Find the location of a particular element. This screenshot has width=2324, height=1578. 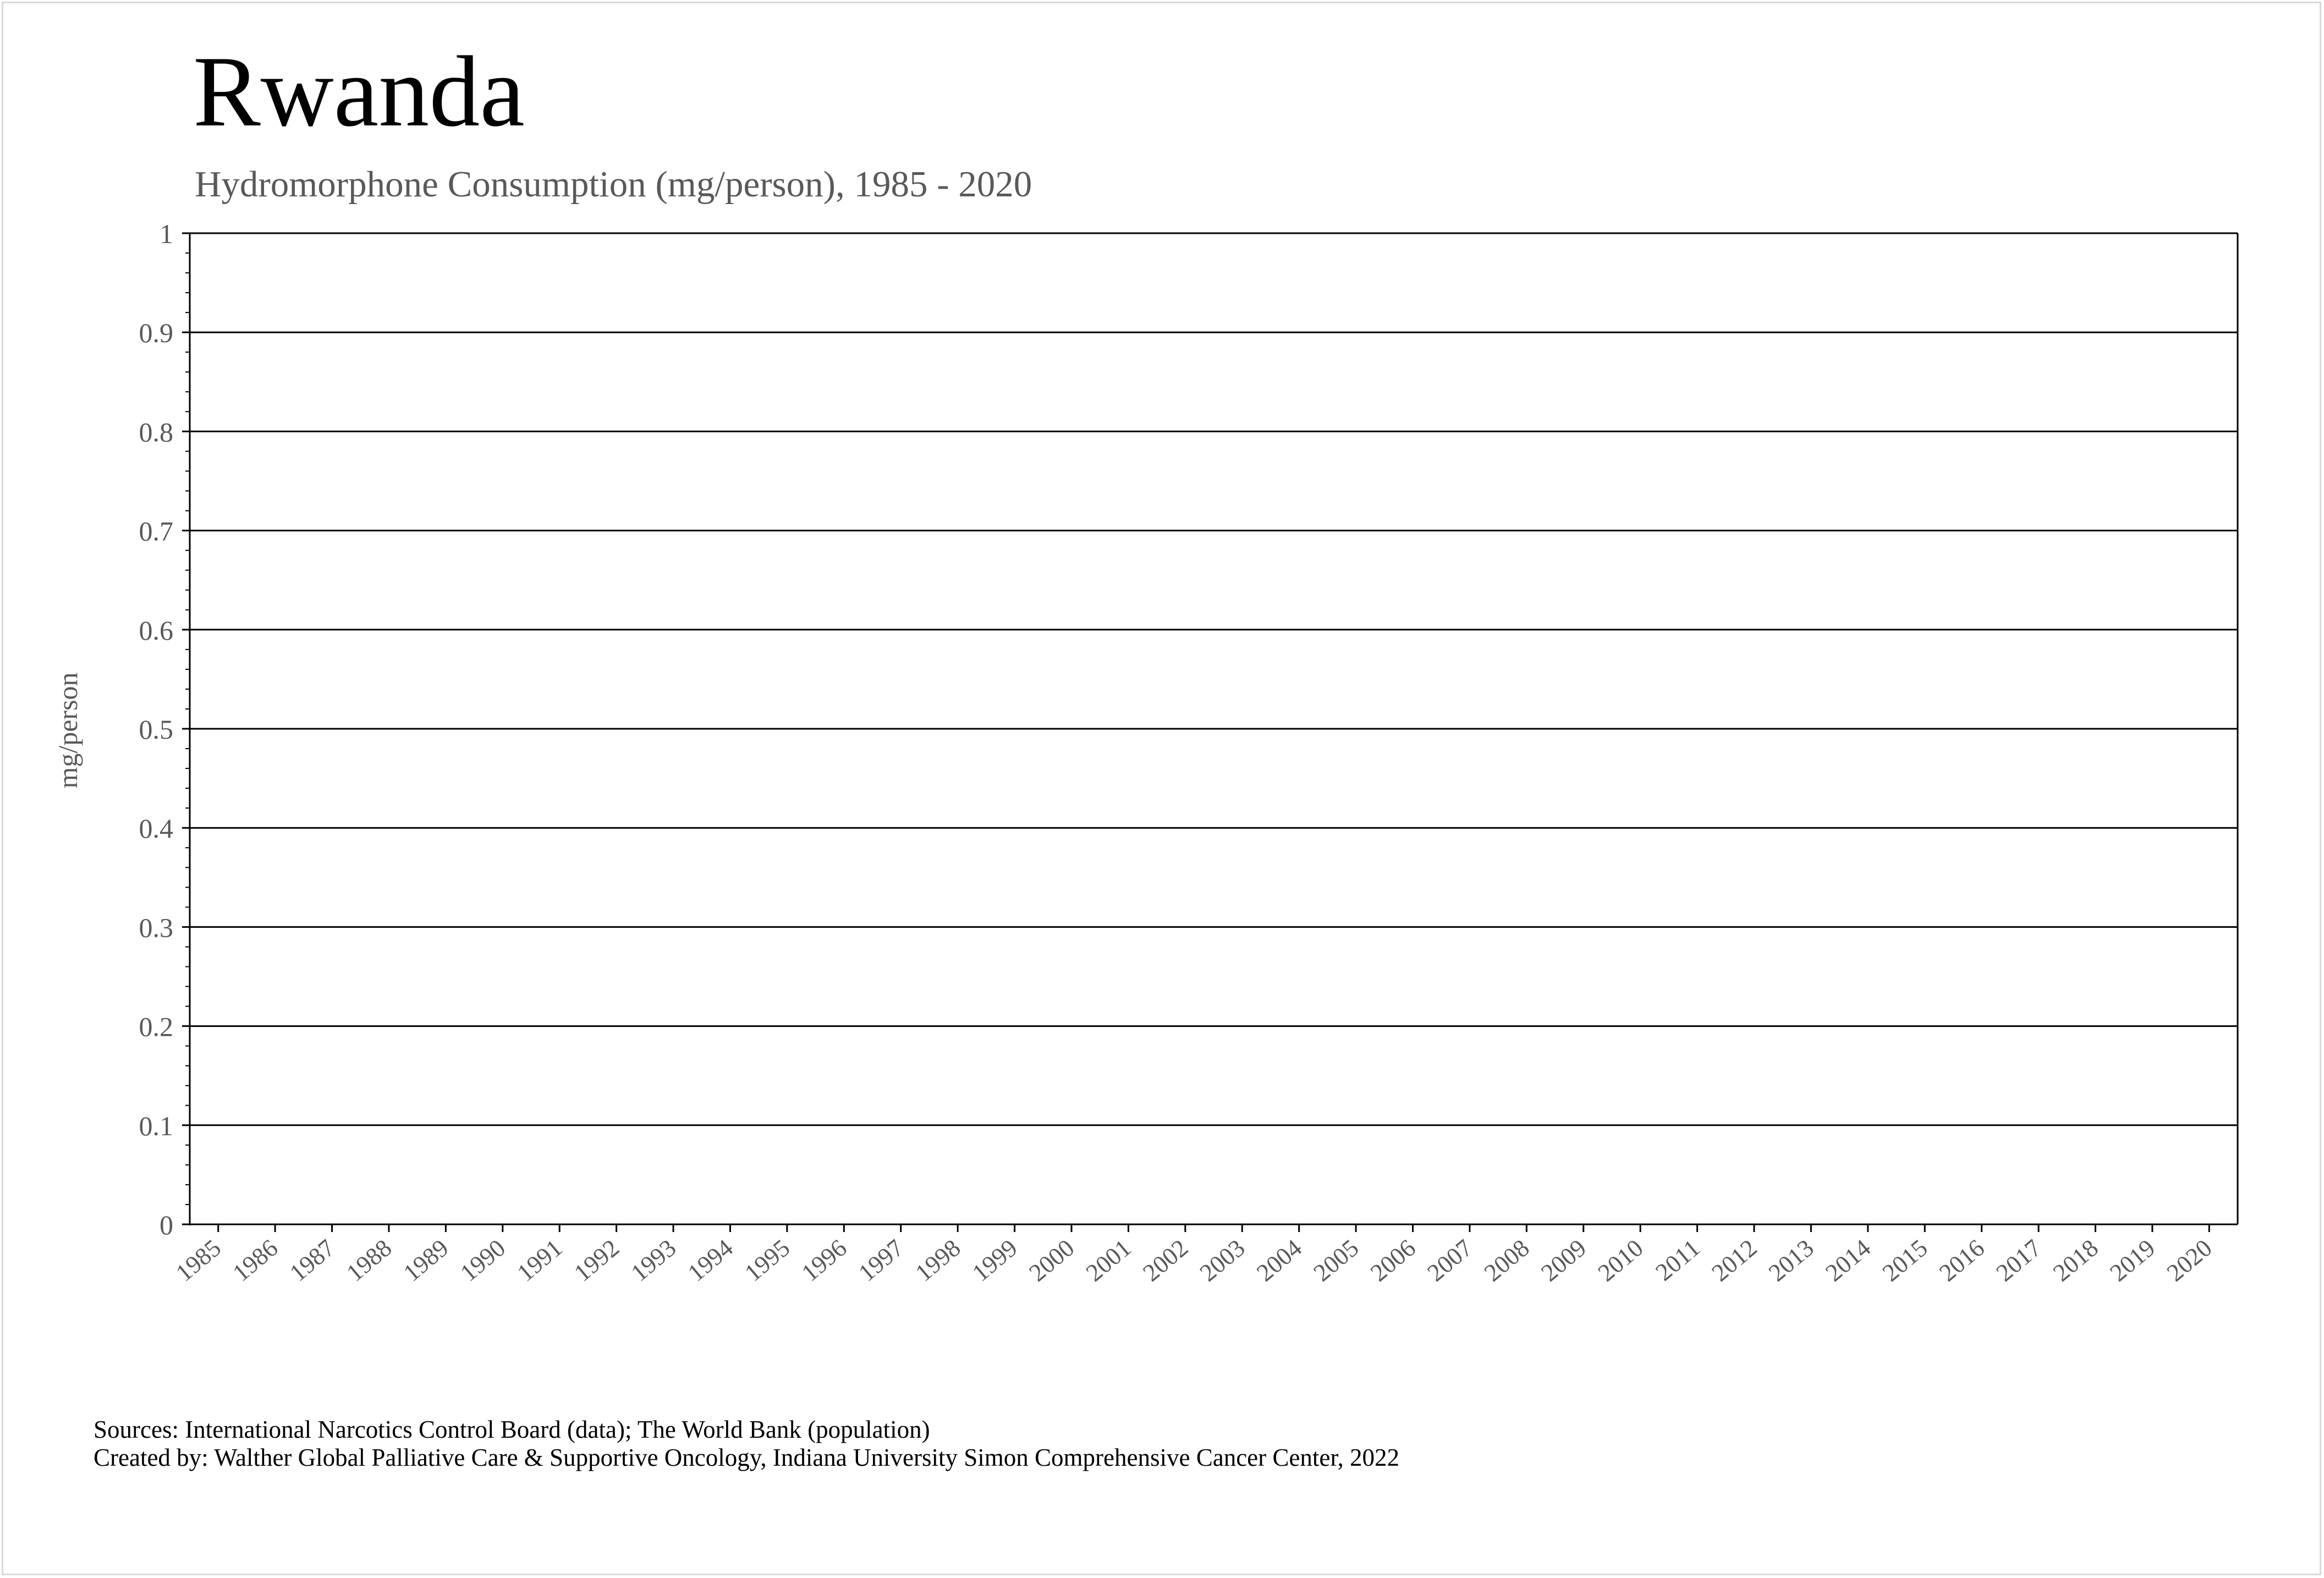

x-tick-label-2000: 2000 is located at coordinates (1051, 1260).